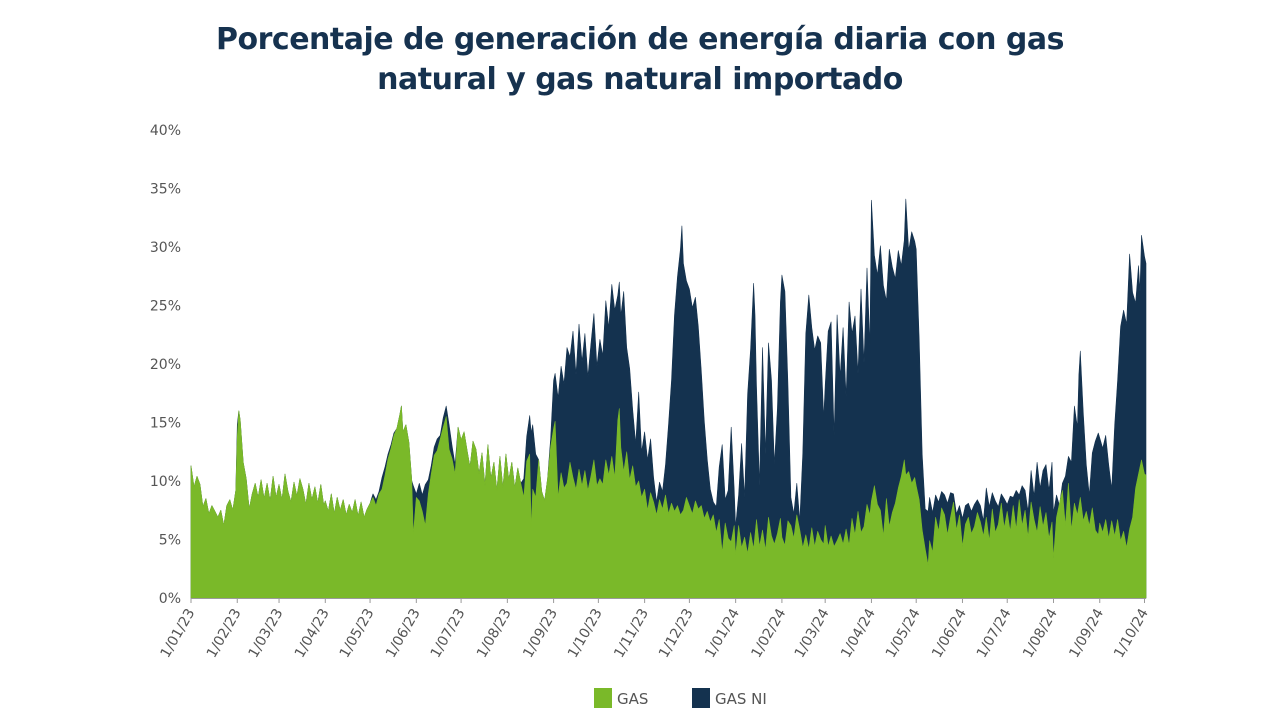  Describe the element at coordinates (178, 633) in the screenshot. I see `x-tick-label: 1/01/23` at that location.